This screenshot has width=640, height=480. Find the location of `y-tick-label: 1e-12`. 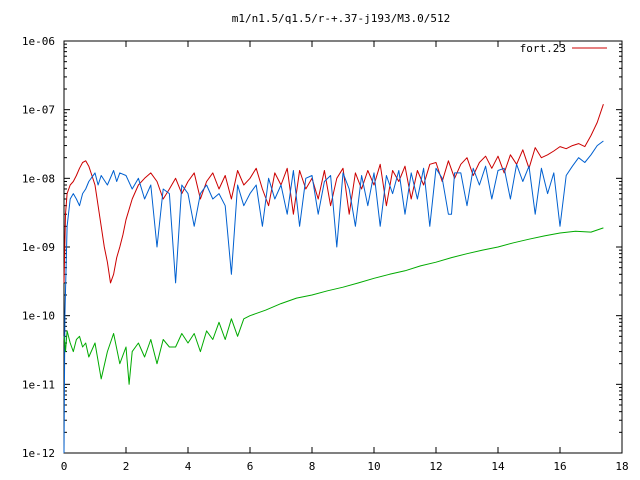

y-tick-label: 1e-12 is located at coordinates (38, 453).